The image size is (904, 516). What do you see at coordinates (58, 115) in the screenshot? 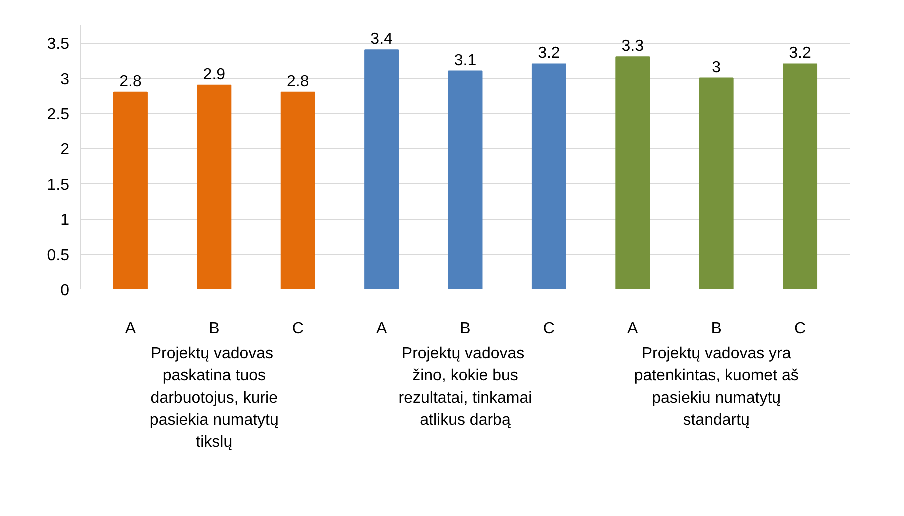
I see `y-tick-label: 2.5` at bounding box center [58, 115].